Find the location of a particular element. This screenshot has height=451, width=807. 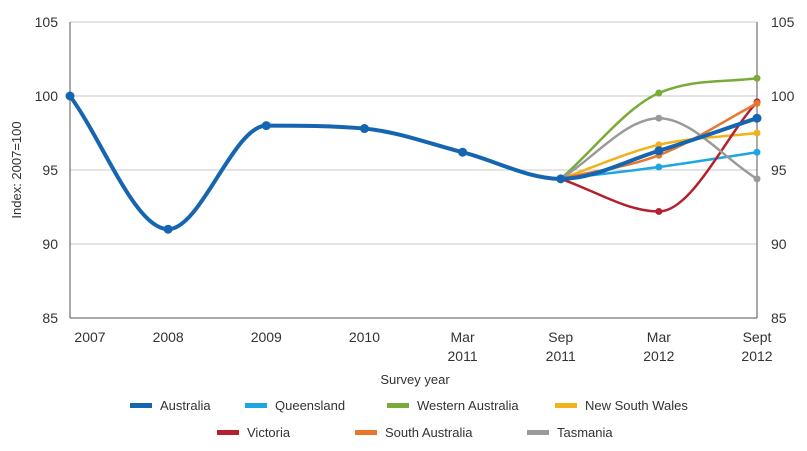

data-point-south-australia is located at coordinates (757, 103).